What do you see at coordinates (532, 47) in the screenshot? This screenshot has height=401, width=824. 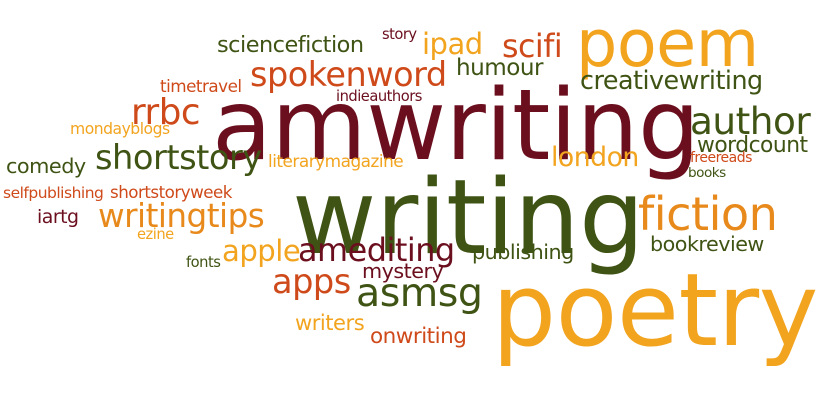 I see `word-scifi: scifi` at bounding box center [532, 47].